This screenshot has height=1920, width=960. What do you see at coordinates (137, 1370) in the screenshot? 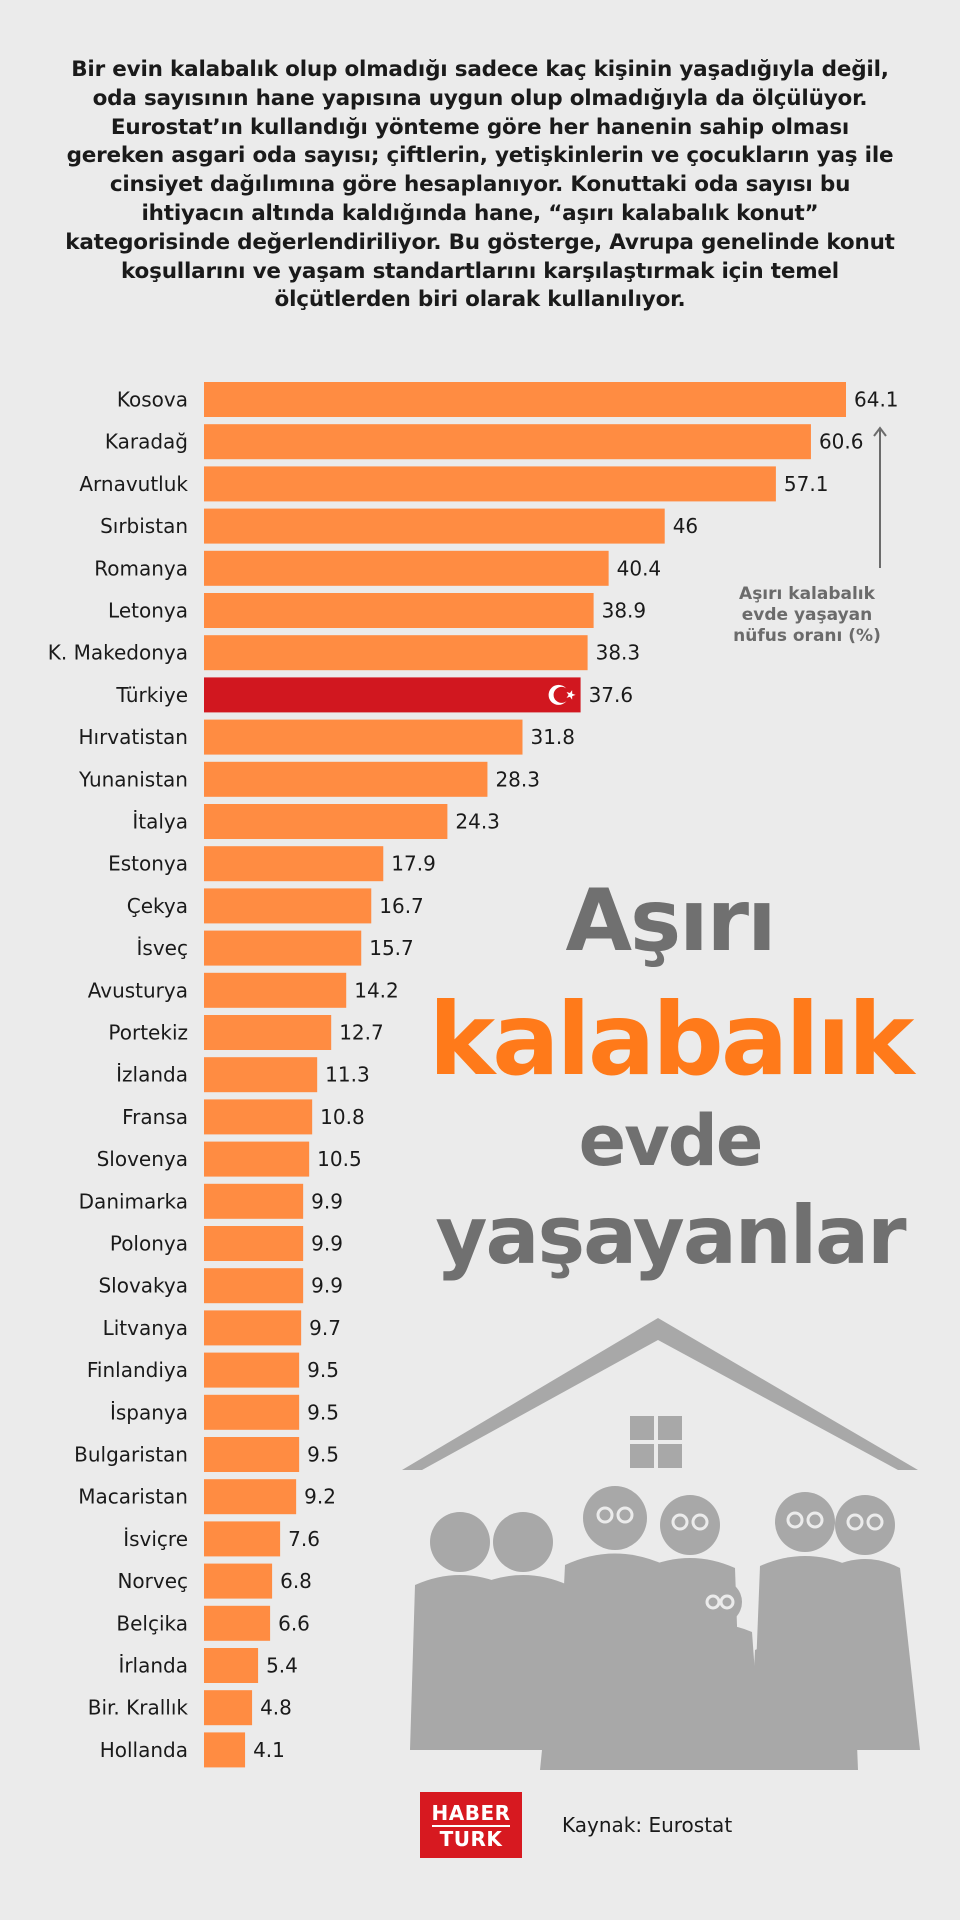
I see `category-label: Finlandiya` at bounding box center [137, 1370].